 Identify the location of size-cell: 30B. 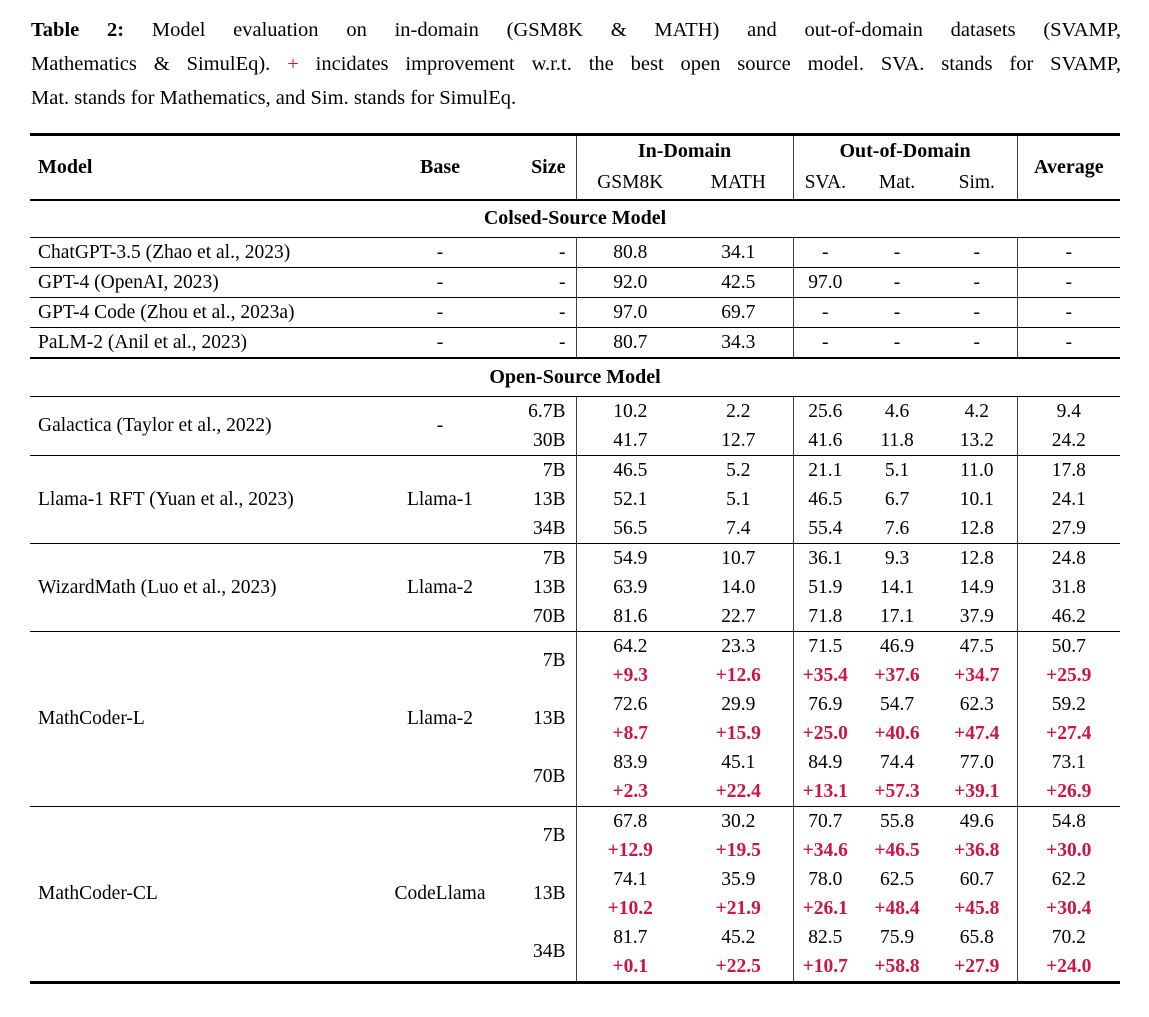
(549, 440).